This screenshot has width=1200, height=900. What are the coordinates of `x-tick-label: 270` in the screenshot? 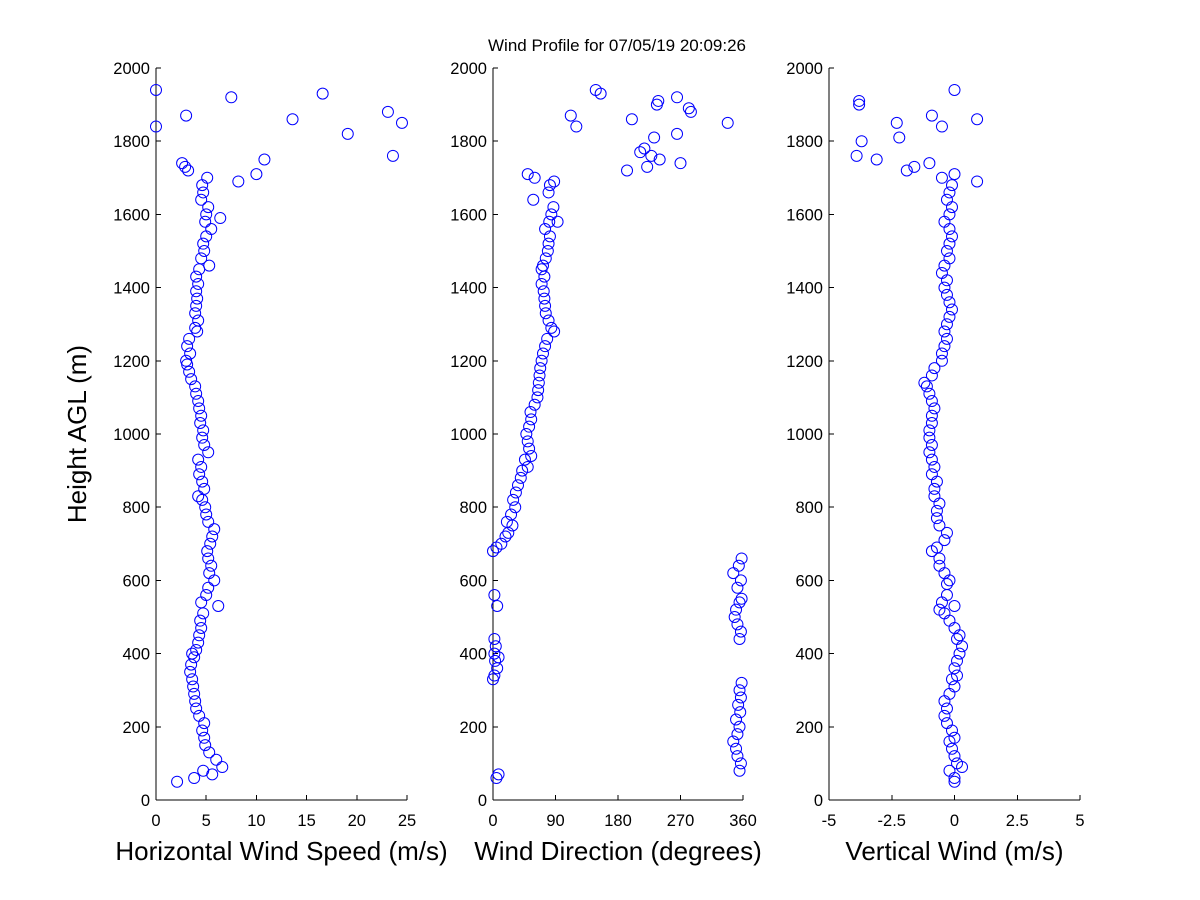 It's located at (681, 821).